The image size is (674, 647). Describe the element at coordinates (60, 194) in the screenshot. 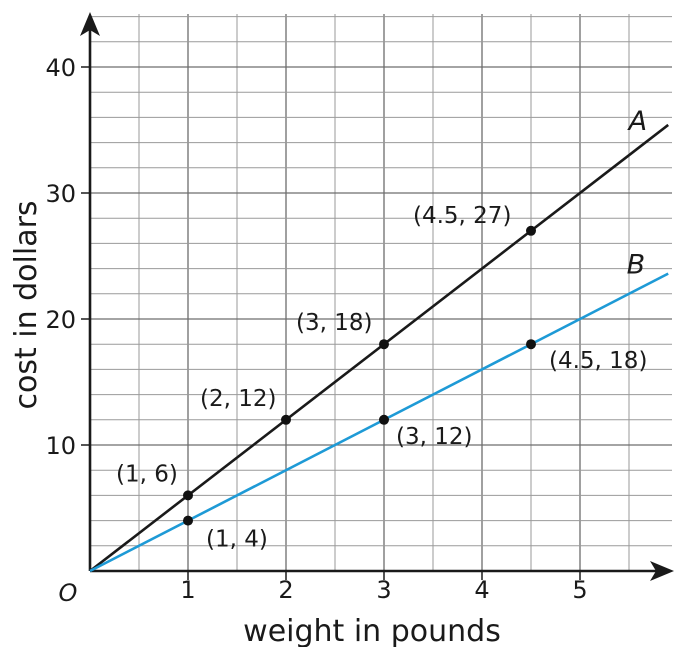

I see `y-tick-label: 30` at that location.